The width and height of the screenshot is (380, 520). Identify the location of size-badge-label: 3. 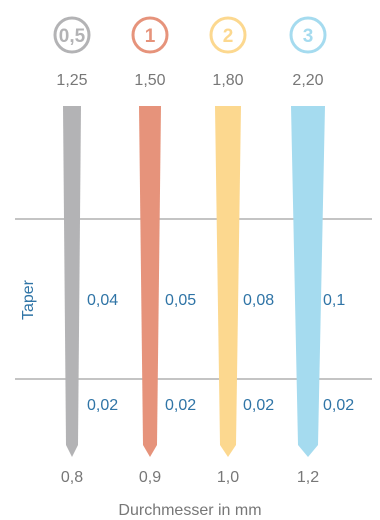
(308, 36).